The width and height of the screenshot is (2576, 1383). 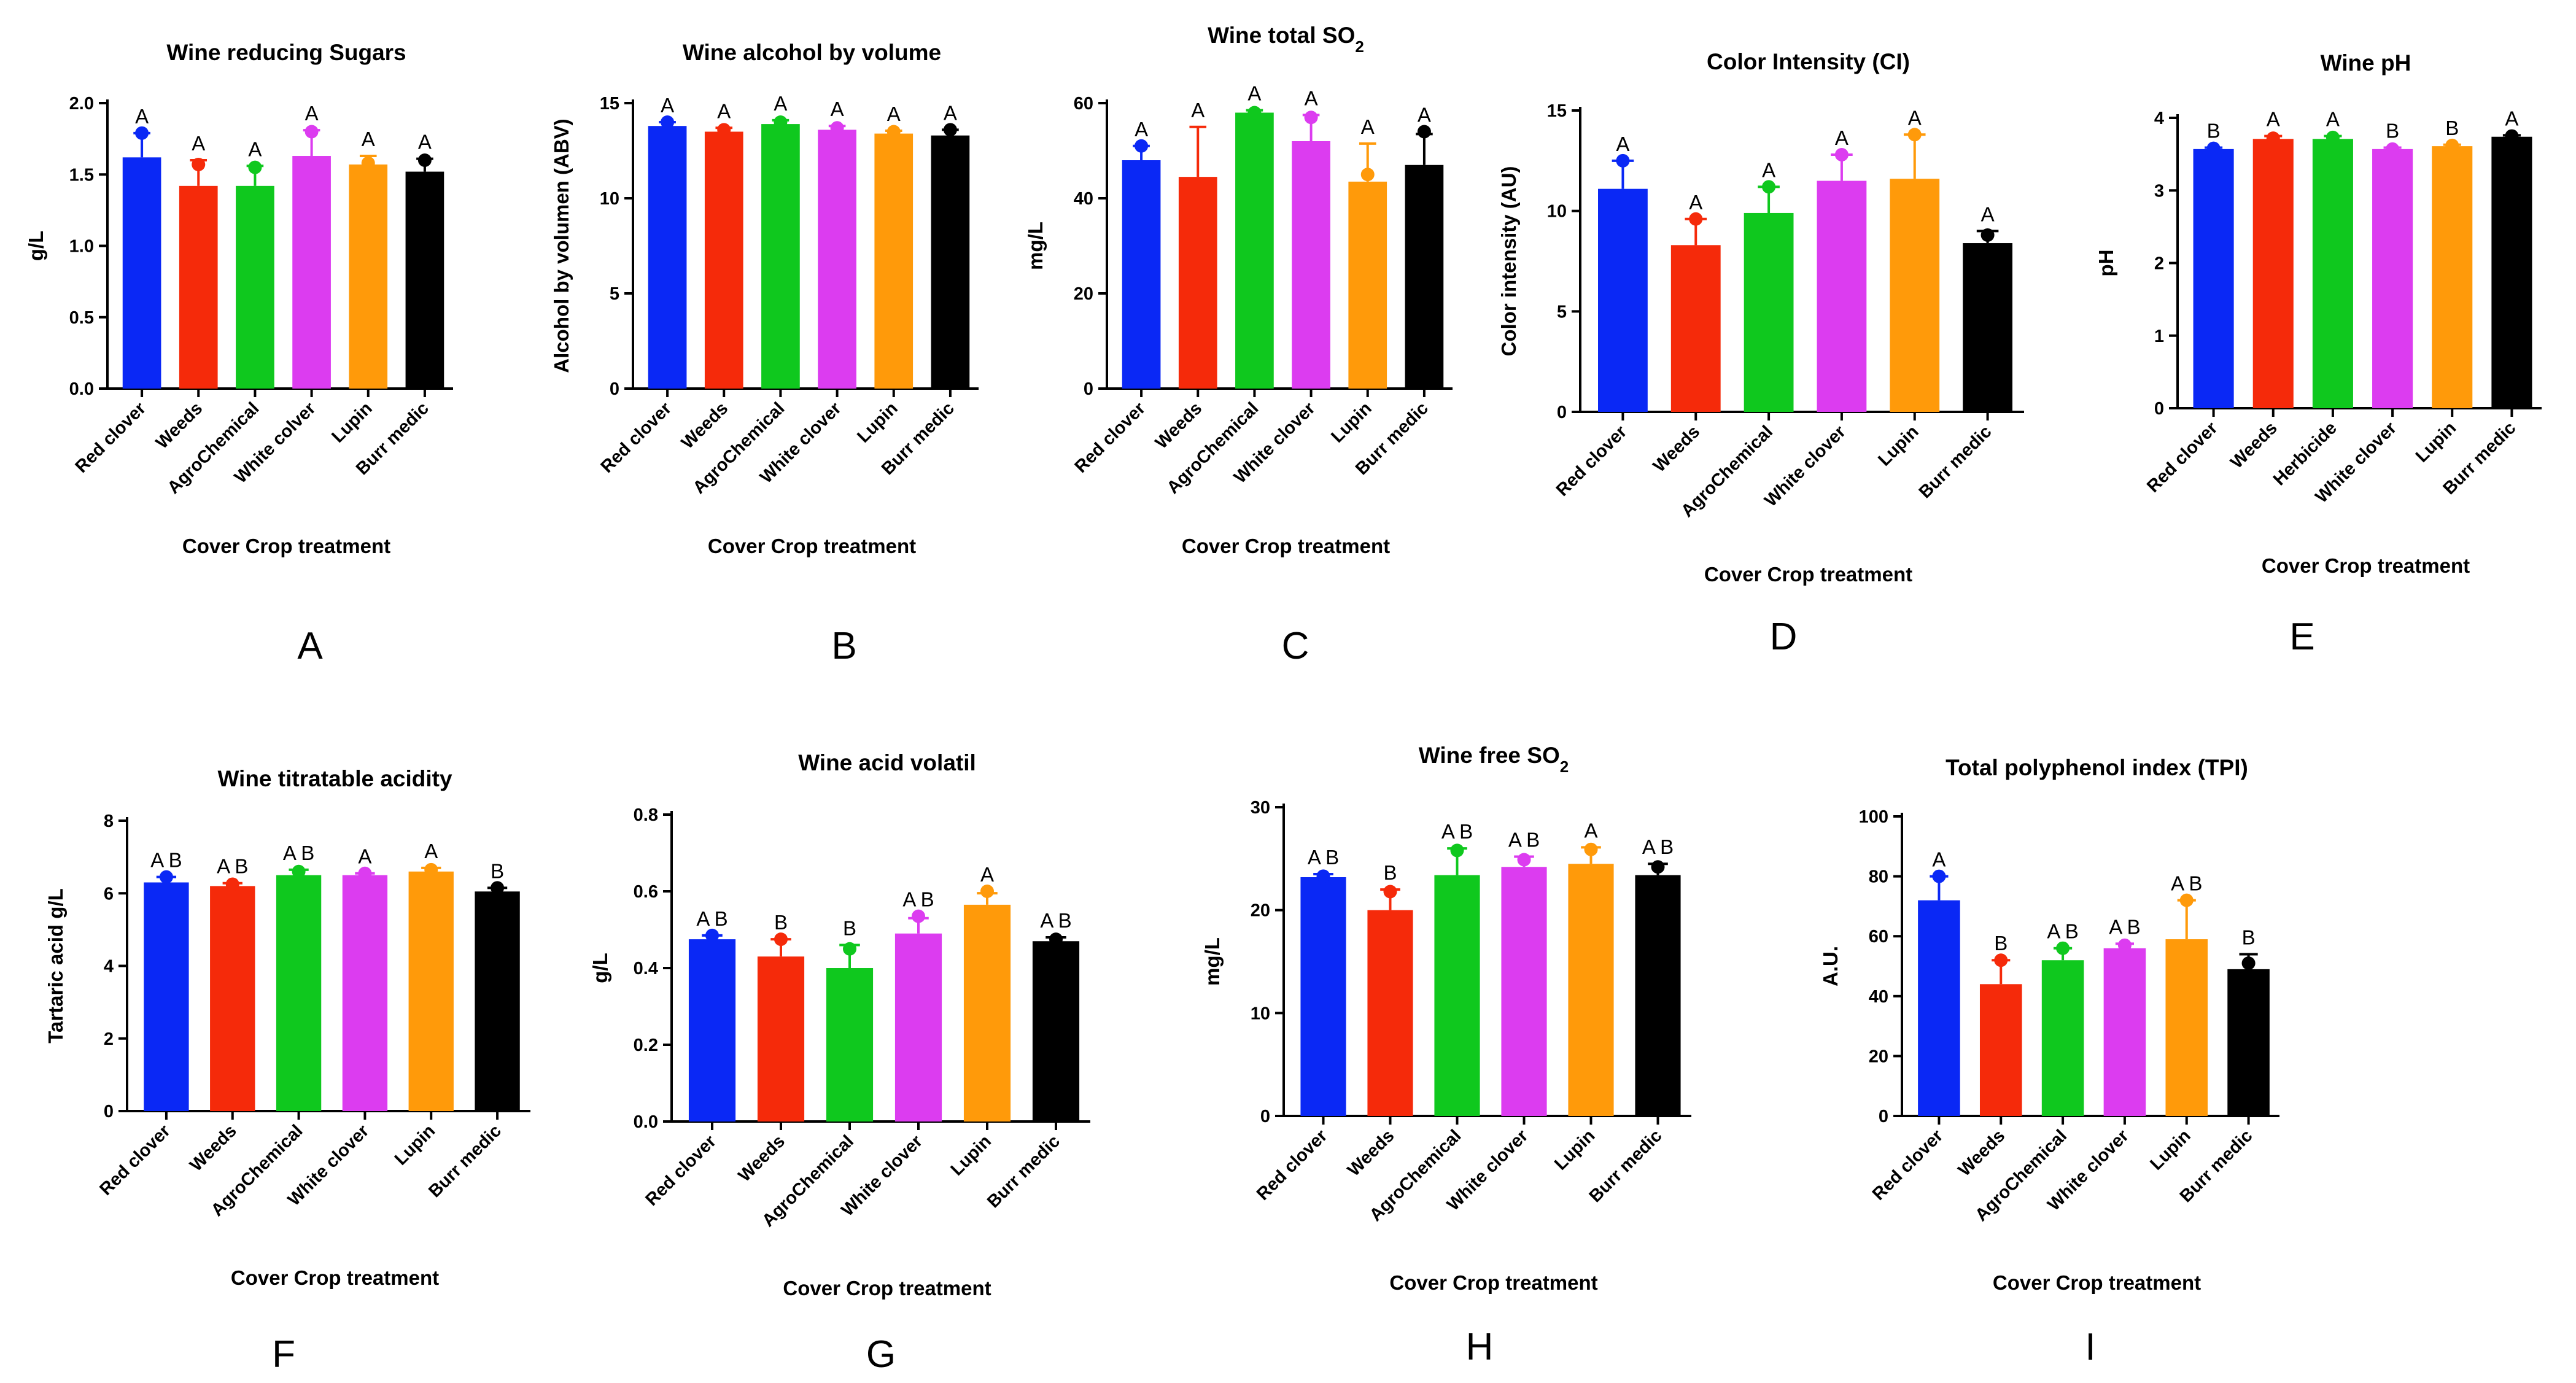 I want to click on y-tick-label: 2, so click(x=2159, y=264).